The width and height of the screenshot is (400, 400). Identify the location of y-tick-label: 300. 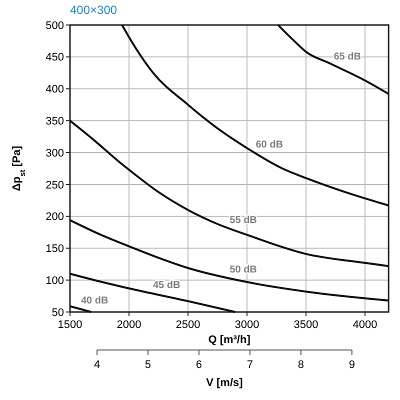
(55, 153).